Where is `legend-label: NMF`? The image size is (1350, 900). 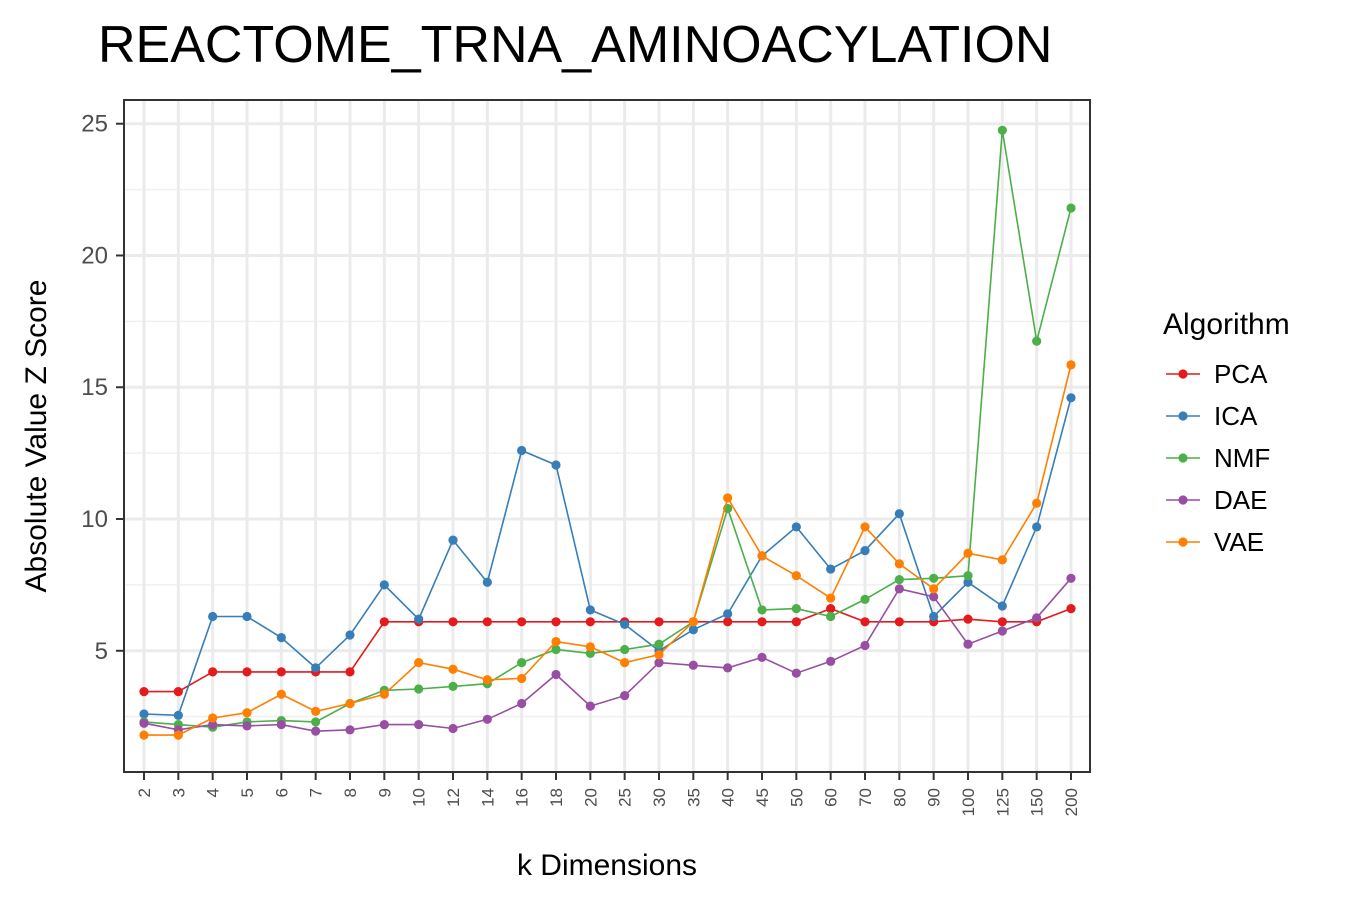
legend-label: NMF is located at coordinates (1242, 458).